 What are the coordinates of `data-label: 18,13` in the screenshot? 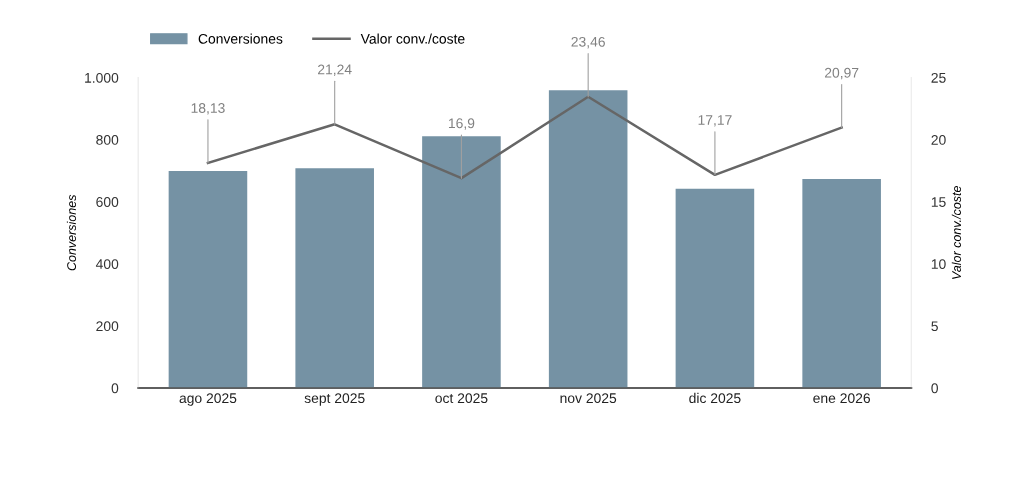 It's located at (208, 109).